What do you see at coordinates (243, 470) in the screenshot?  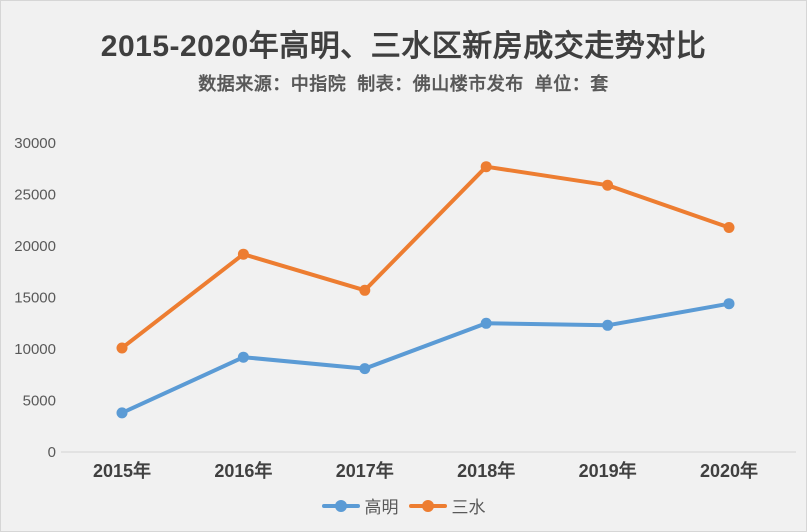 I see `x-axis-tick-label: 2016年` at bounding box center [243, 470].